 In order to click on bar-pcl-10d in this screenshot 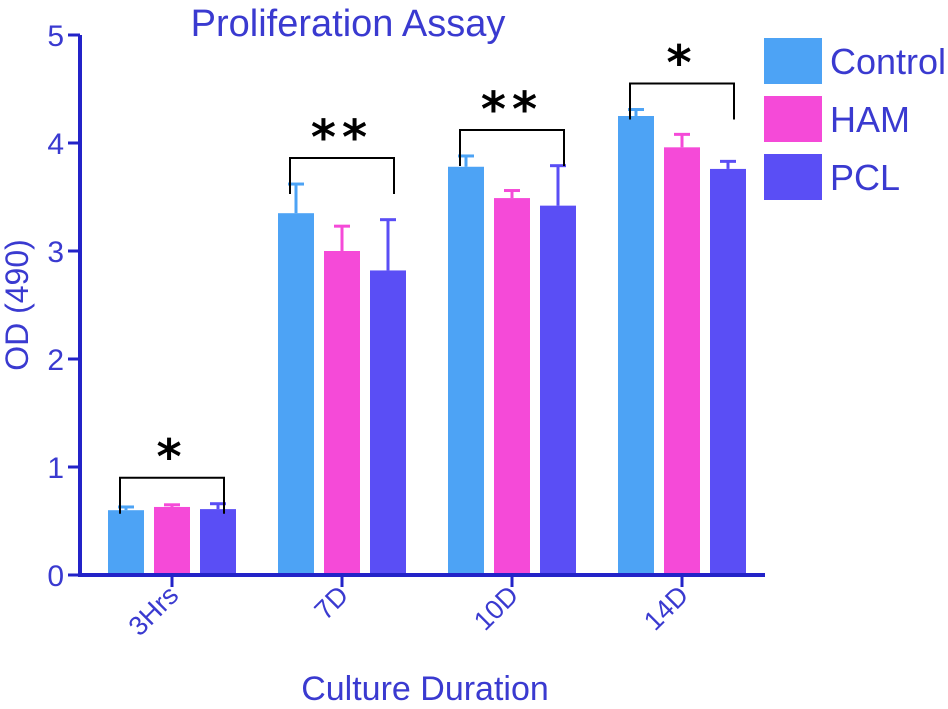, I will do `click(558, 390)`.